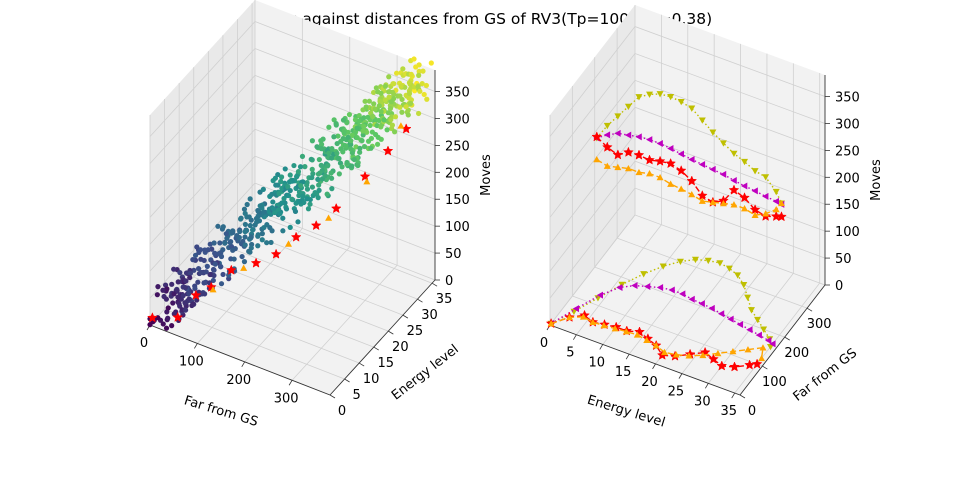  What do you see at coordinates (144, 343) in the screenshot?
I see `x-tick-label: 0` at bounding box center [144, 343].